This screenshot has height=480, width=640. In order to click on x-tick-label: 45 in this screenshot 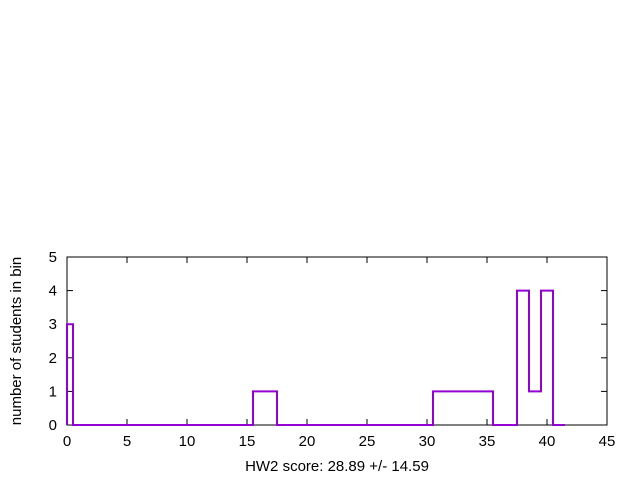, I will do `click(607, 441)`.